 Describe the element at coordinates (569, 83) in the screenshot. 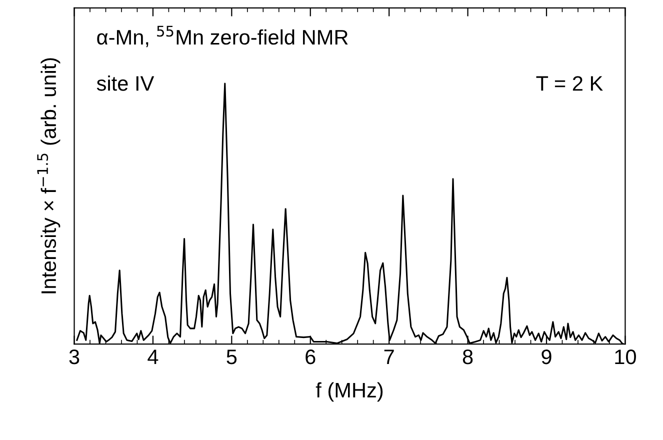

I see `annotation: T = 2 K` at that location.